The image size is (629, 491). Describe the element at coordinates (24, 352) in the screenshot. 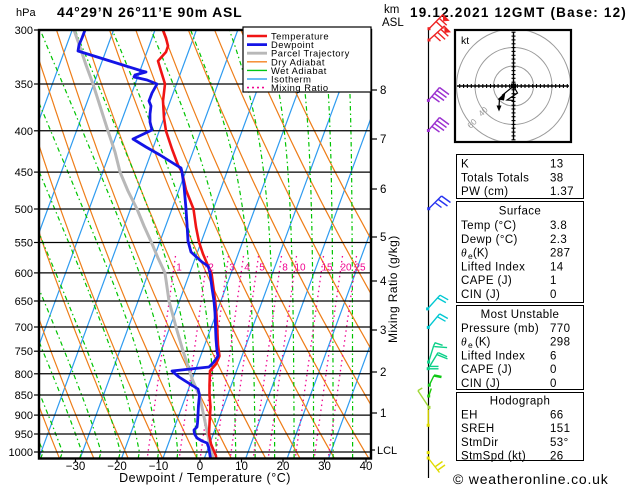

I see `svg-text: 750` at that location.